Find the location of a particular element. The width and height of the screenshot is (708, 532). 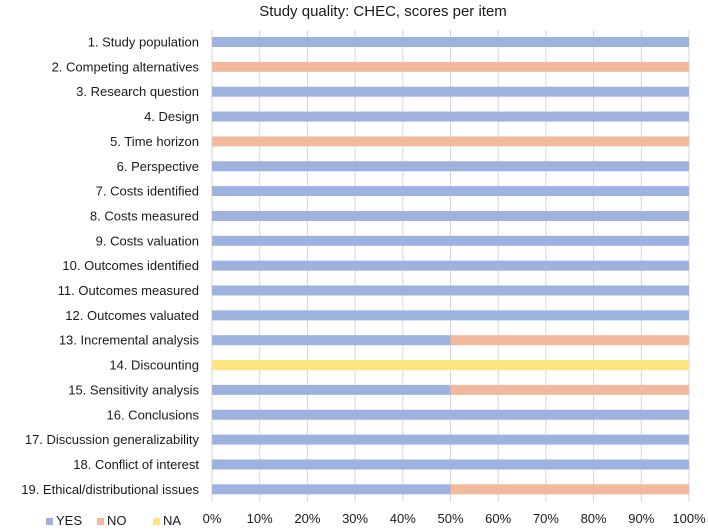

category-label: 18. Conflict of interest is located at coordinates (136, 464).